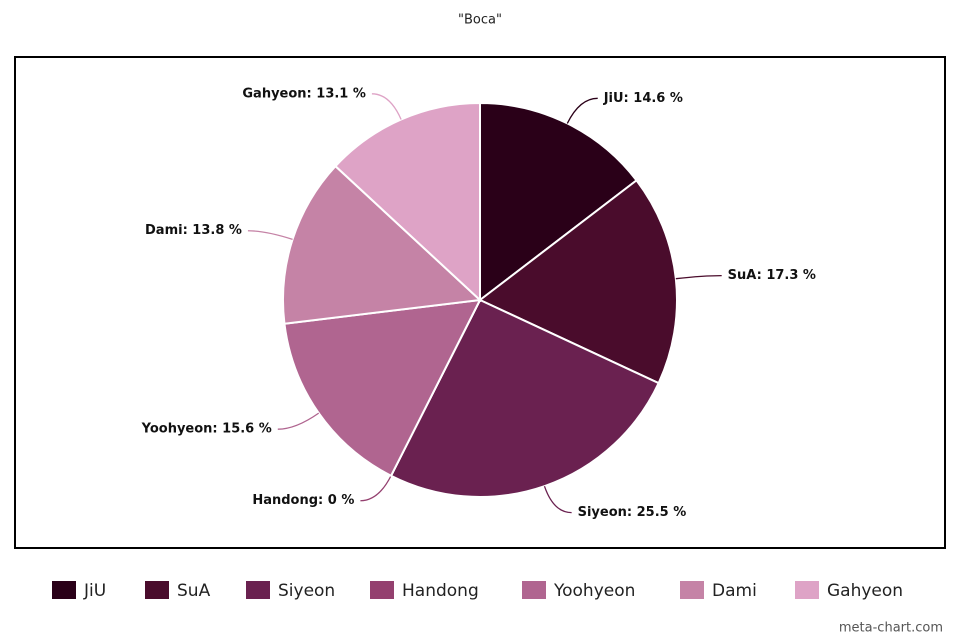 Image resolution: width=960 pixels, height=640 pixels. Describe the element at coordinates (734, 591) in the screenshot. I see `legend-label: Dami` at that location.